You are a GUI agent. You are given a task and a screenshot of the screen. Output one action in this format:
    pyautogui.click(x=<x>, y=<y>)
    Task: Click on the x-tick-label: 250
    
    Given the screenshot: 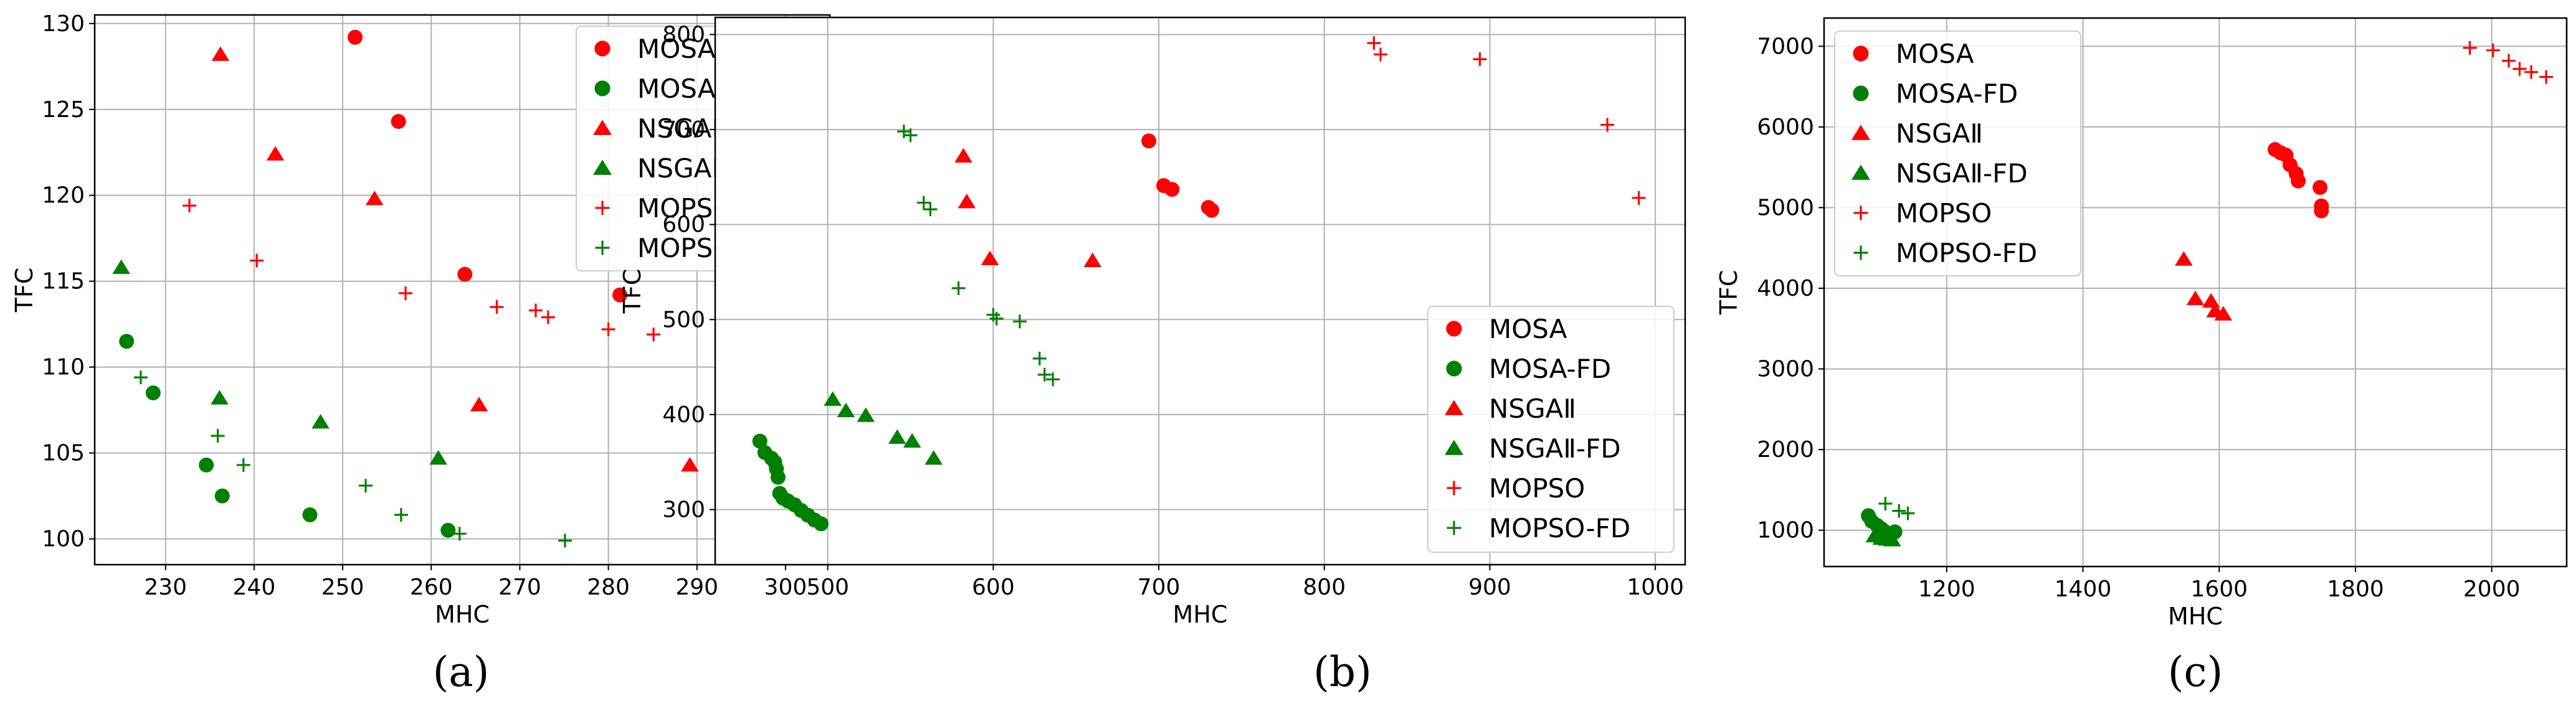 What is the action you would take?
    pyautogui.click(x=342, y=587)
    